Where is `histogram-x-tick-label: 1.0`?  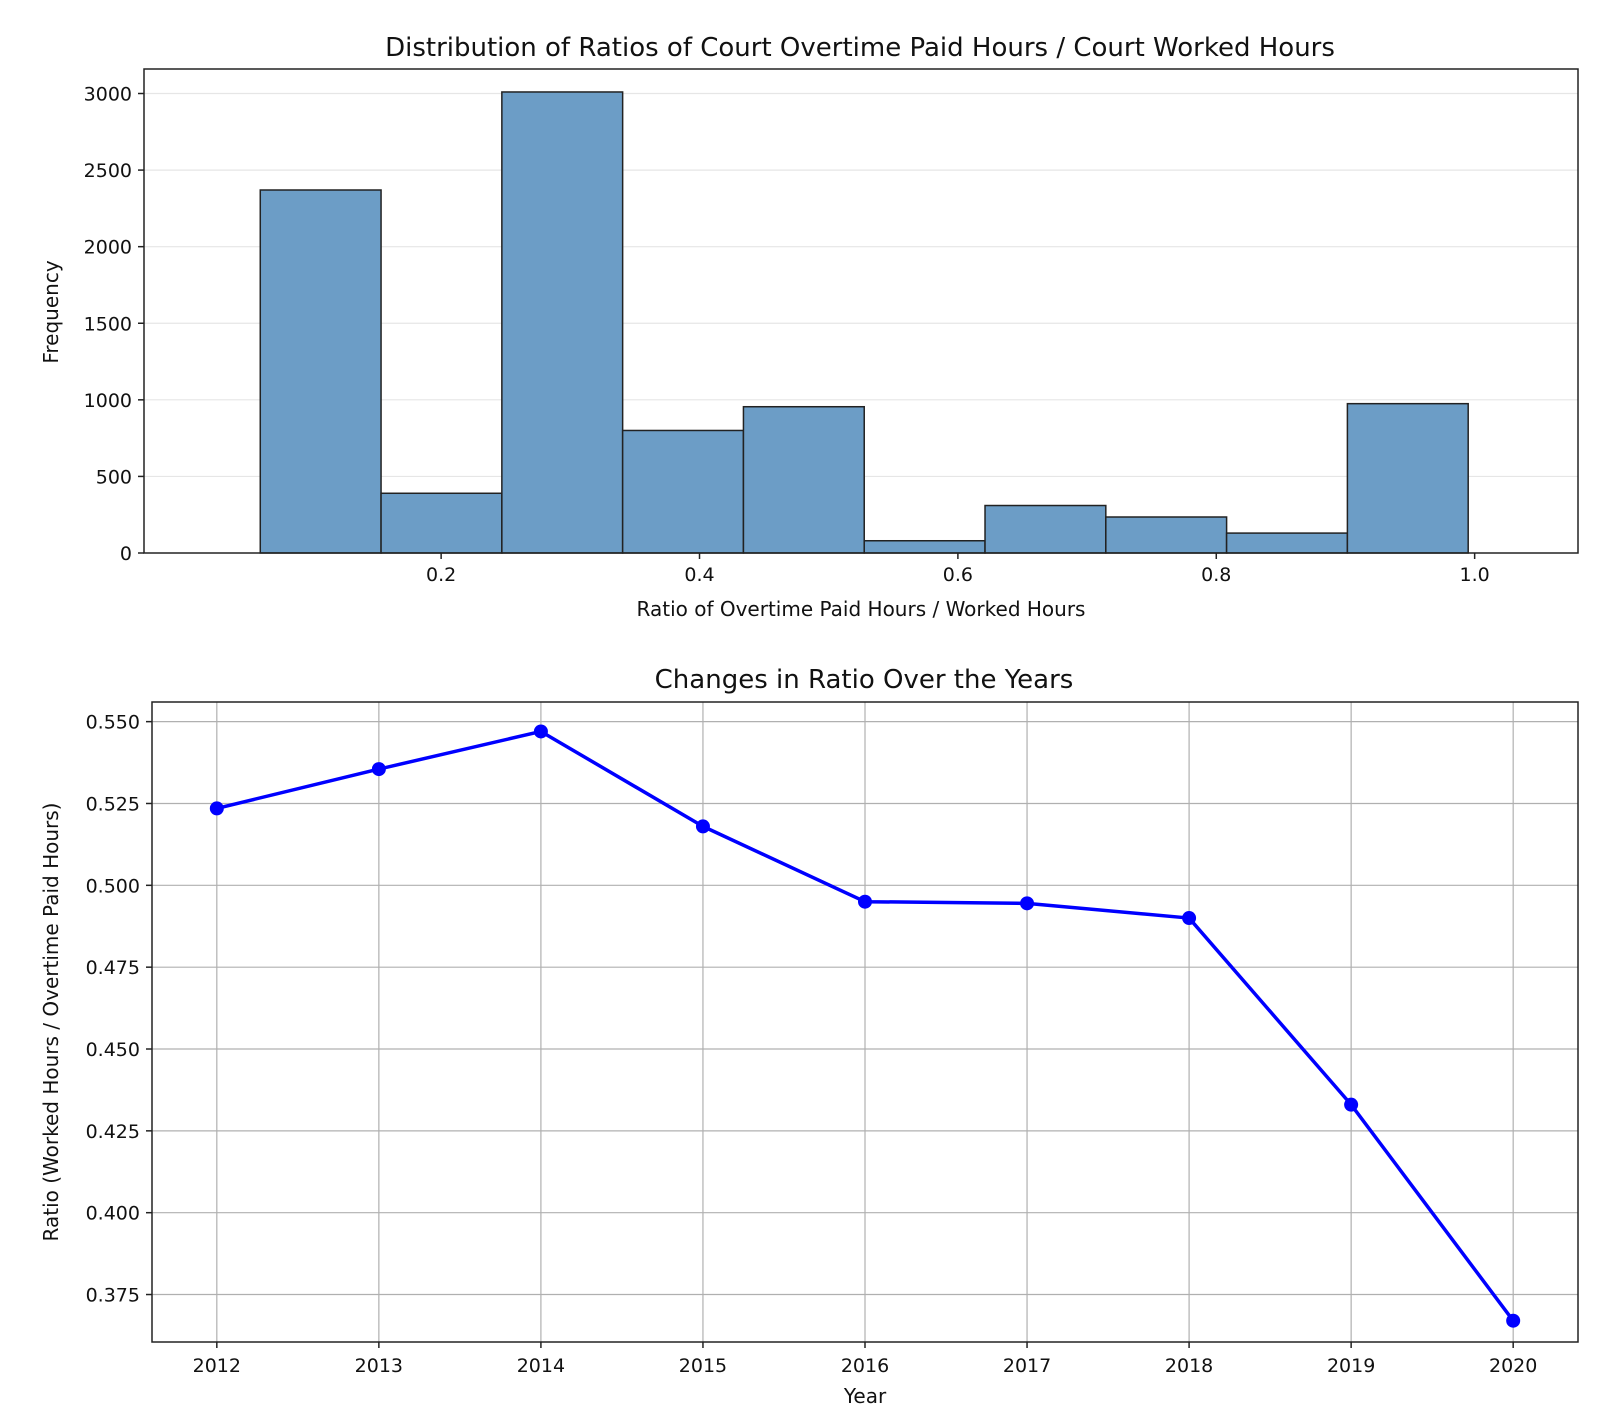
histogram-x-tick-label: 1.0 is located at coordinates (1475, 575).